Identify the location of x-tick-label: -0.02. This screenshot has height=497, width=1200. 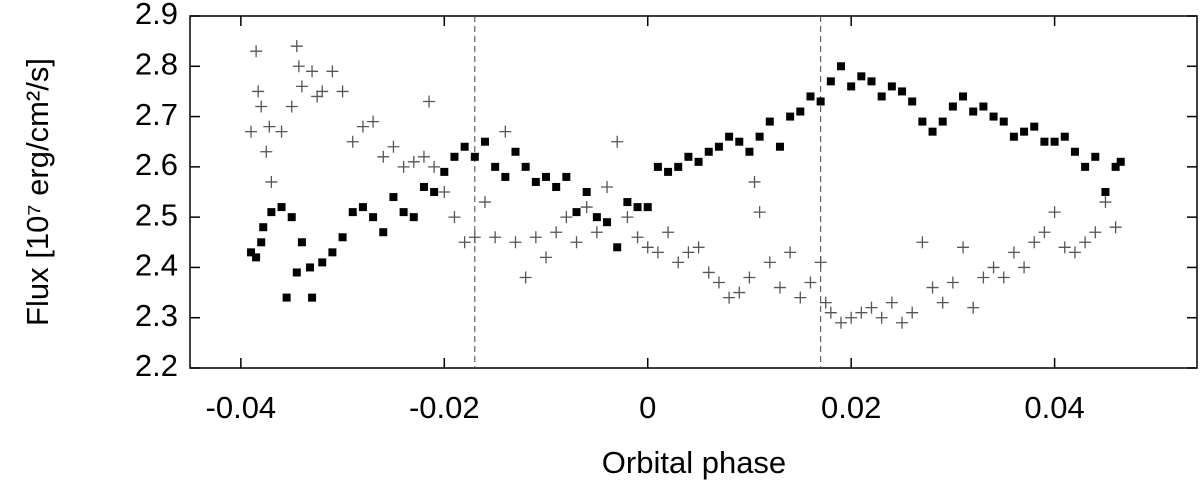
(444, 407).